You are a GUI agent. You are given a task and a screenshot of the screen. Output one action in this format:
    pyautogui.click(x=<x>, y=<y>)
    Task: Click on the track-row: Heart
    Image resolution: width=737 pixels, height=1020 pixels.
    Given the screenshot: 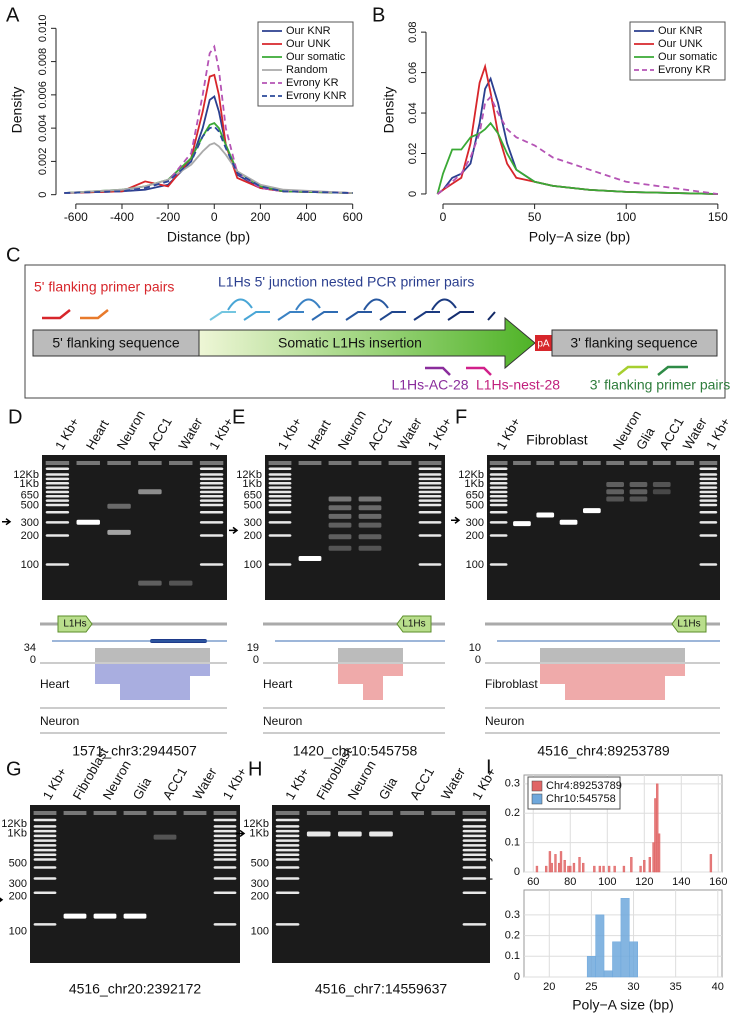 What is the action you would take?
    pyautogui.click(x=55, y=684)
    